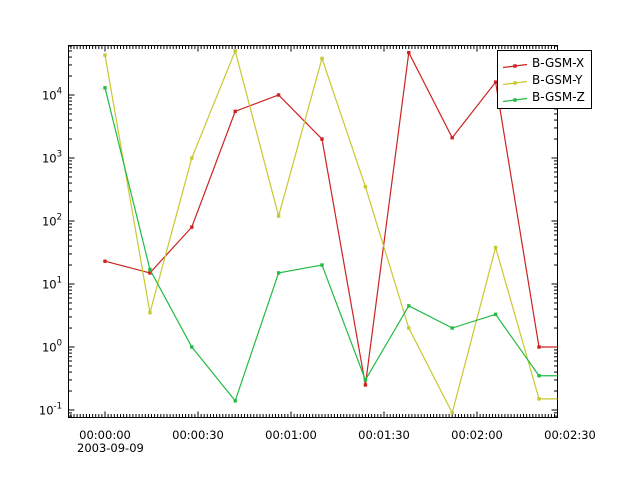  I want to click on legend-item-b-gsm-z: B-GSM-Z, so click(543, 96).